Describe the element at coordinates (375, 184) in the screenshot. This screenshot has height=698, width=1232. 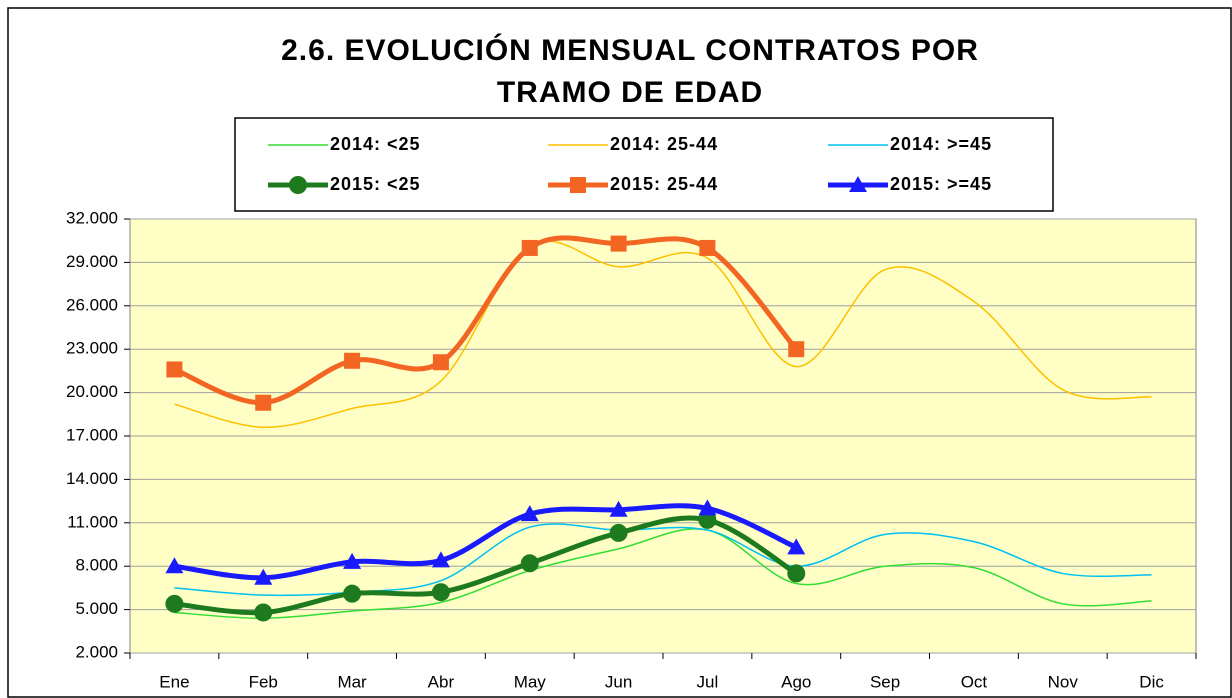
I see `legend-label: 2015: <25` at that location.